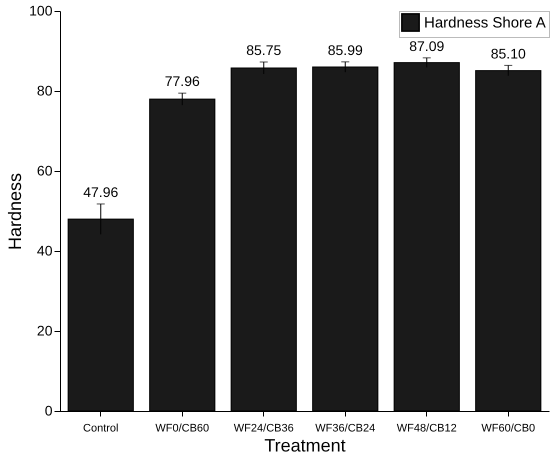  What do you see at coordinates (508, 428) in the screenshot?
I see `x-tick-label: WF60/CB0` at bounding box center [508, 428].